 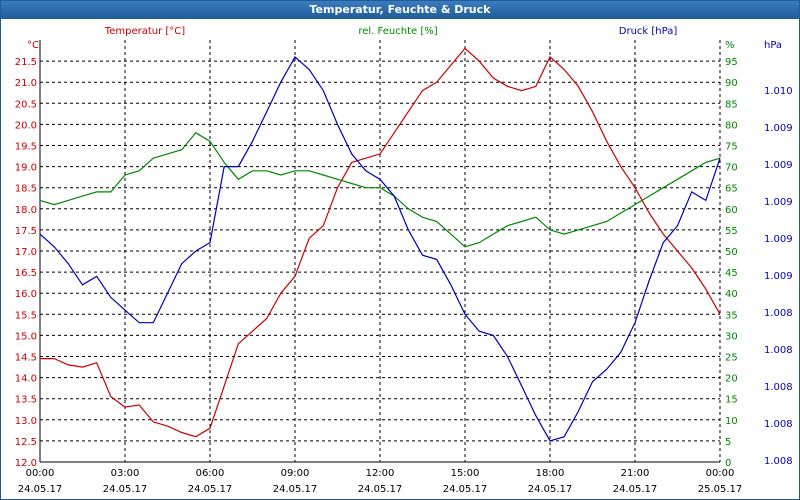 What do you see at coordinates (773, 45) in the screenshot?
I see `pressure-unit-label: hPa` at bounding box center [773, 45].